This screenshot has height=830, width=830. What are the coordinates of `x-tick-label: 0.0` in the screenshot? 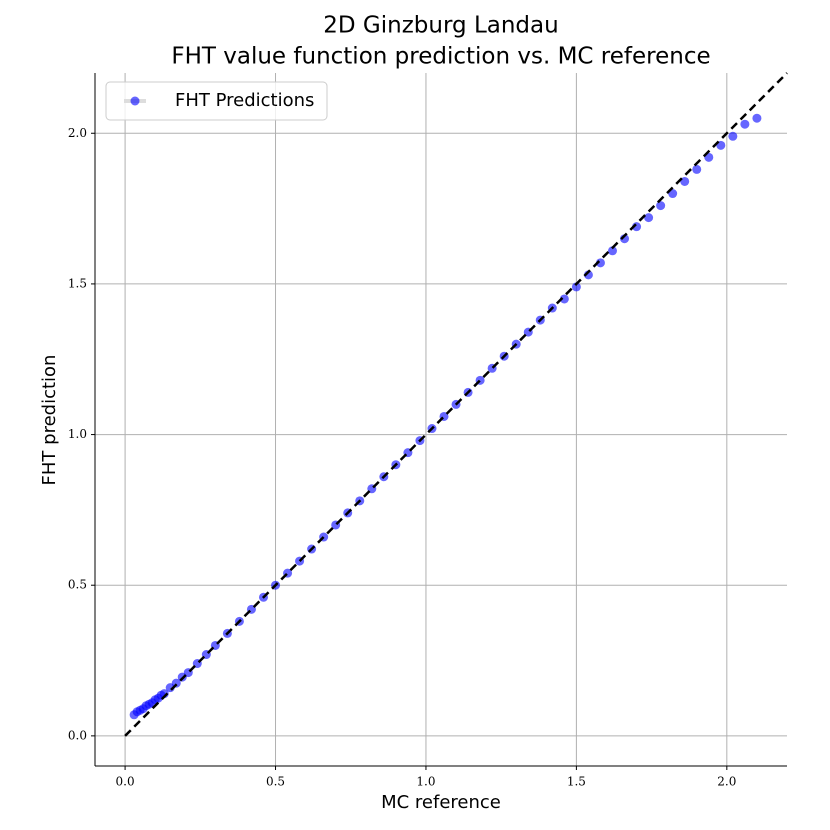 It's located at (125, 782).